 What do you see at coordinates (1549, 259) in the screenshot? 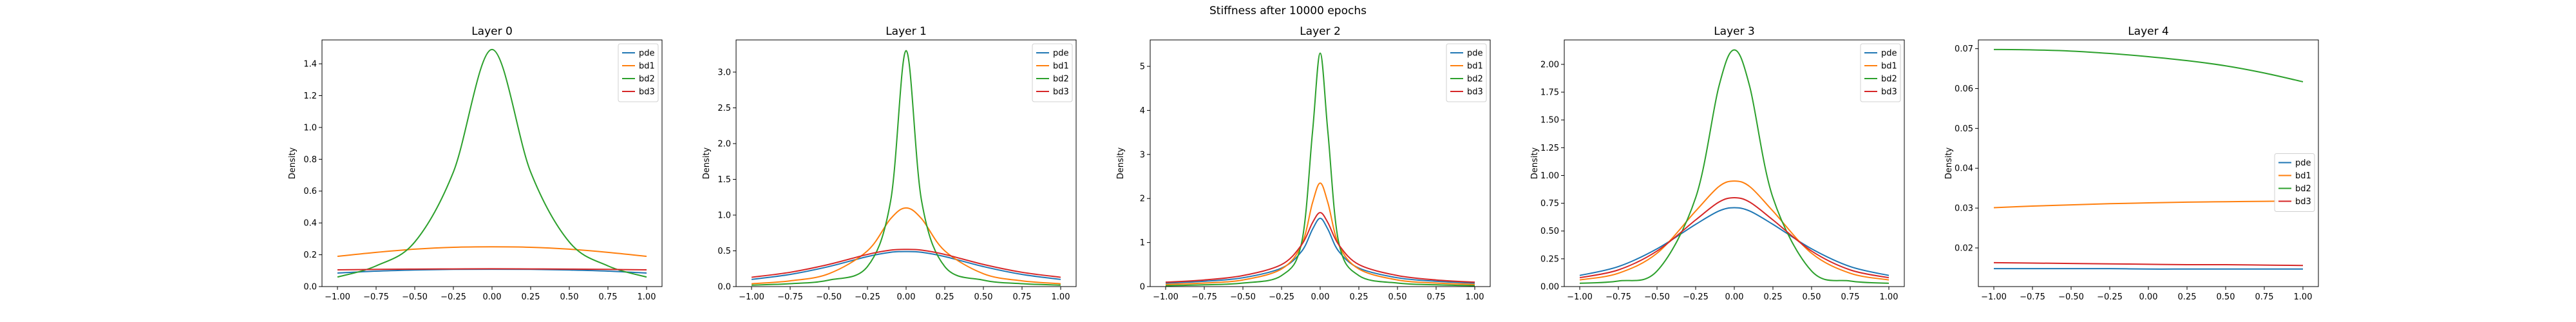
I see `y-tick-label: 0.25` at bounding box center [1549, 259].